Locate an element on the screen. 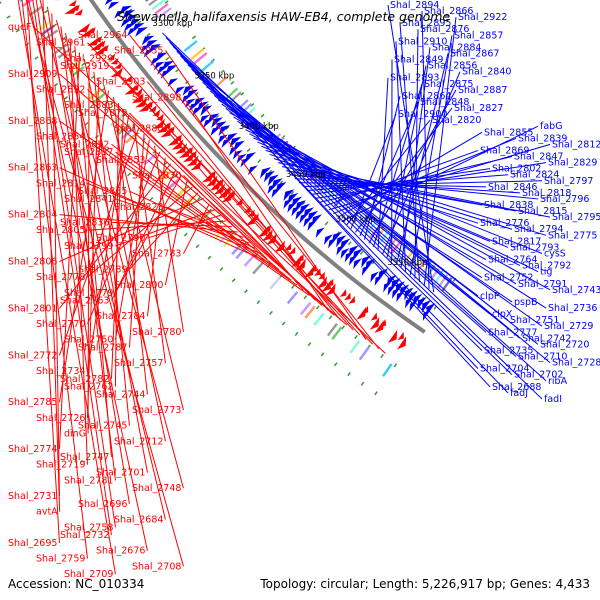 Image resolution: width=600 pixels, height=600 pixels. gene-label-reverse: Shal_2704 is located at coordinates (504, 369).